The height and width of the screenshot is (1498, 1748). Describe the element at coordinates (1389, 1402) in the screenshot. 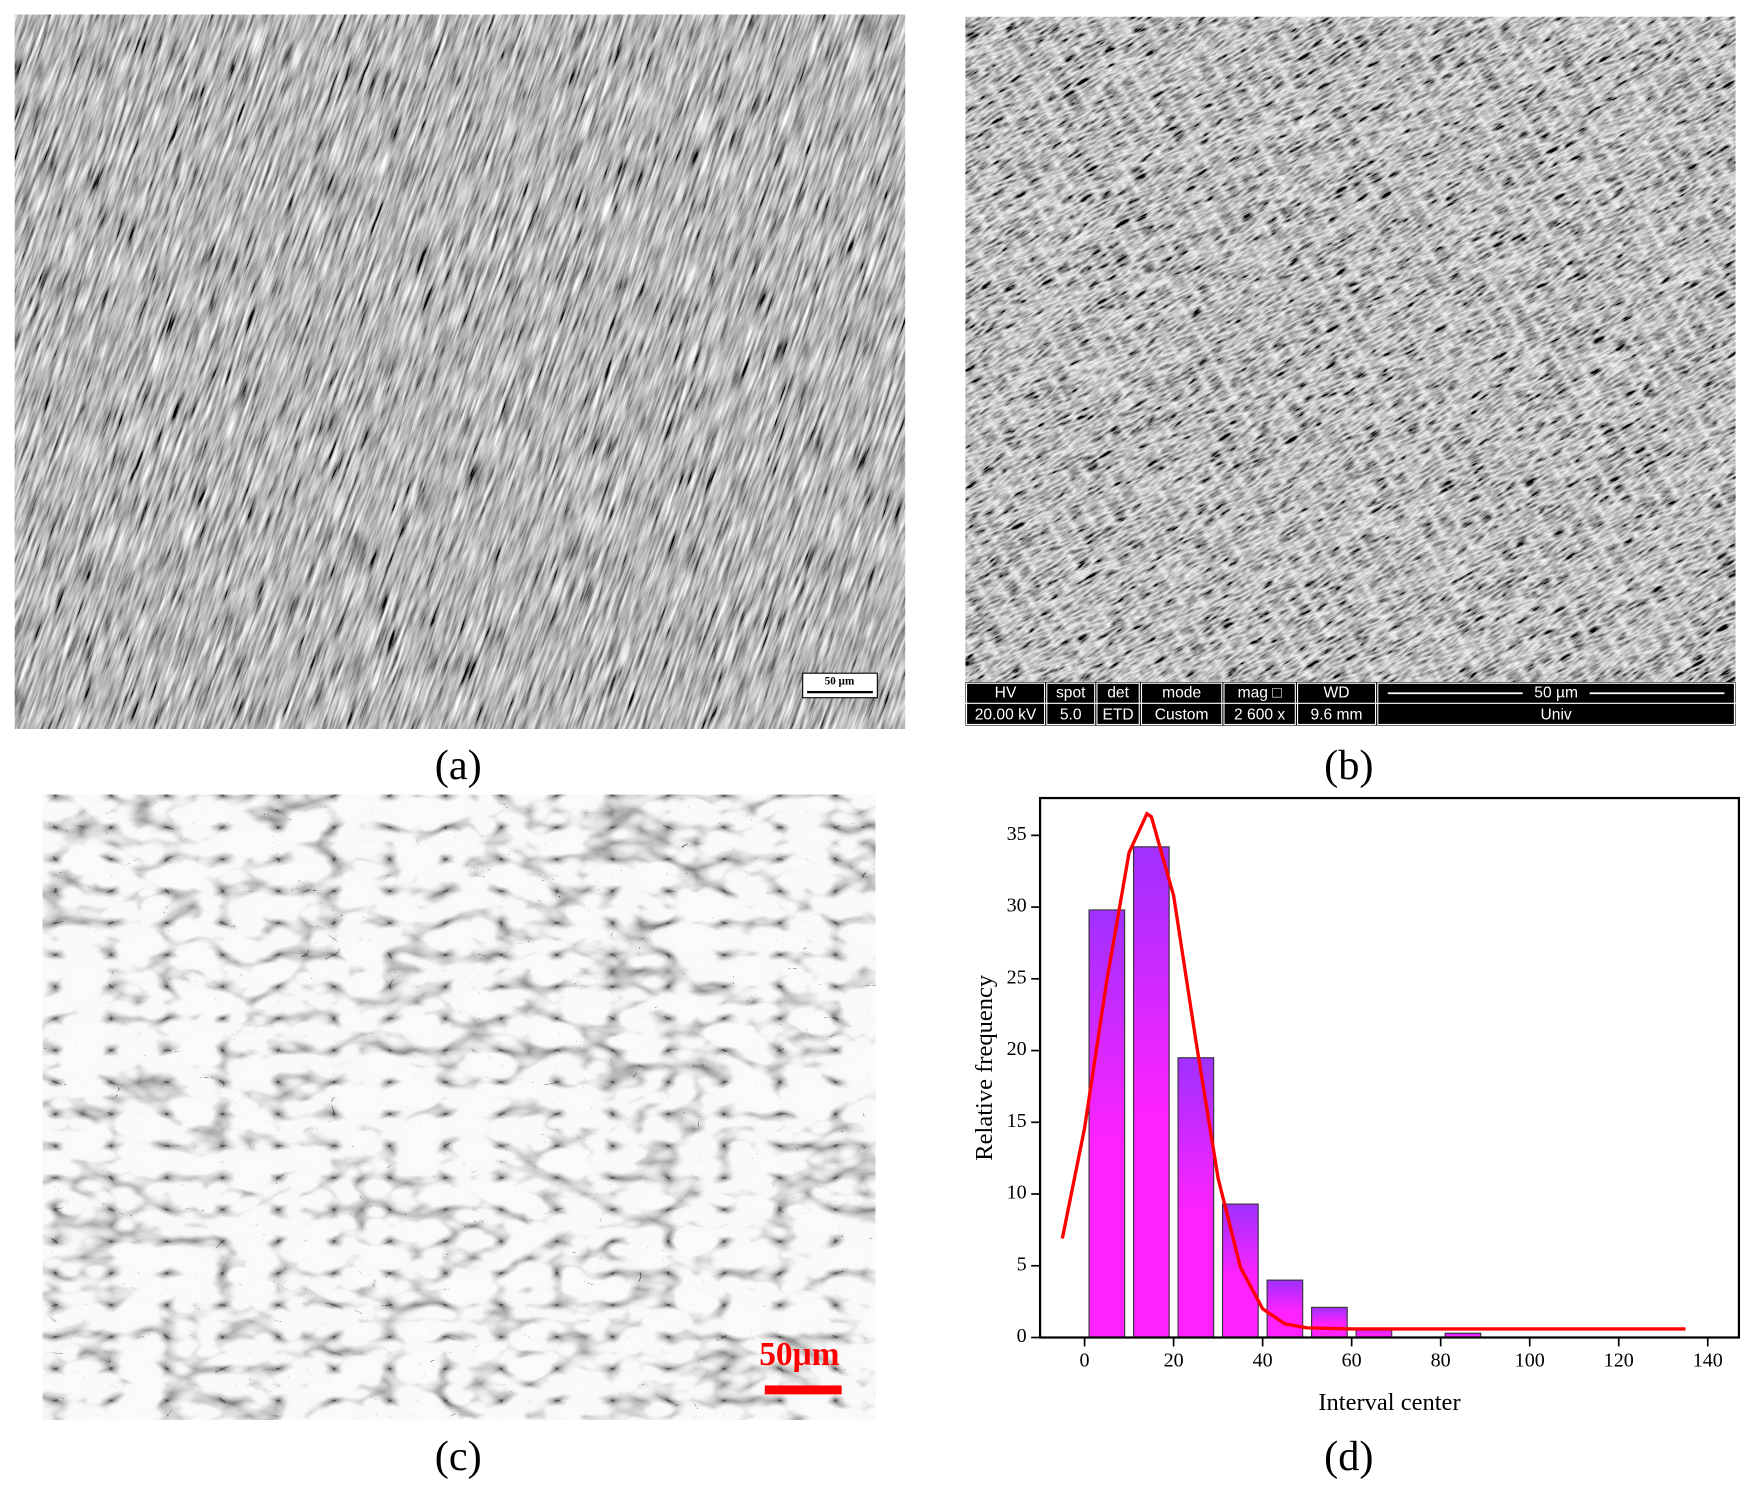

I see `x-axis-label: Interval center` at that location.